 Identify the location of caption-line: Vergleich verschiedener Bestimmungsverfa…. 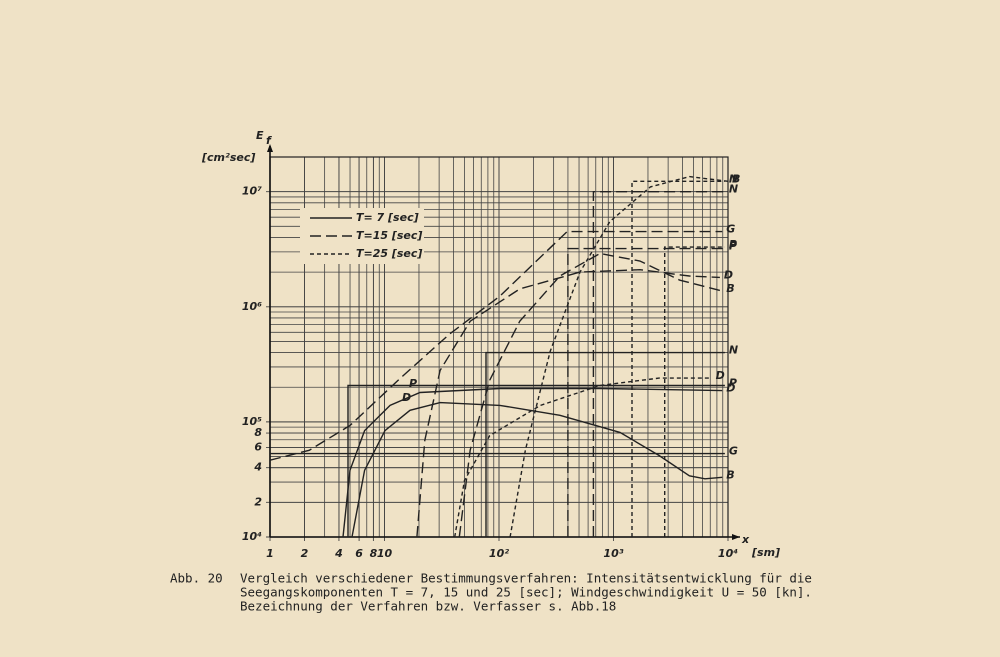
(526, 578).